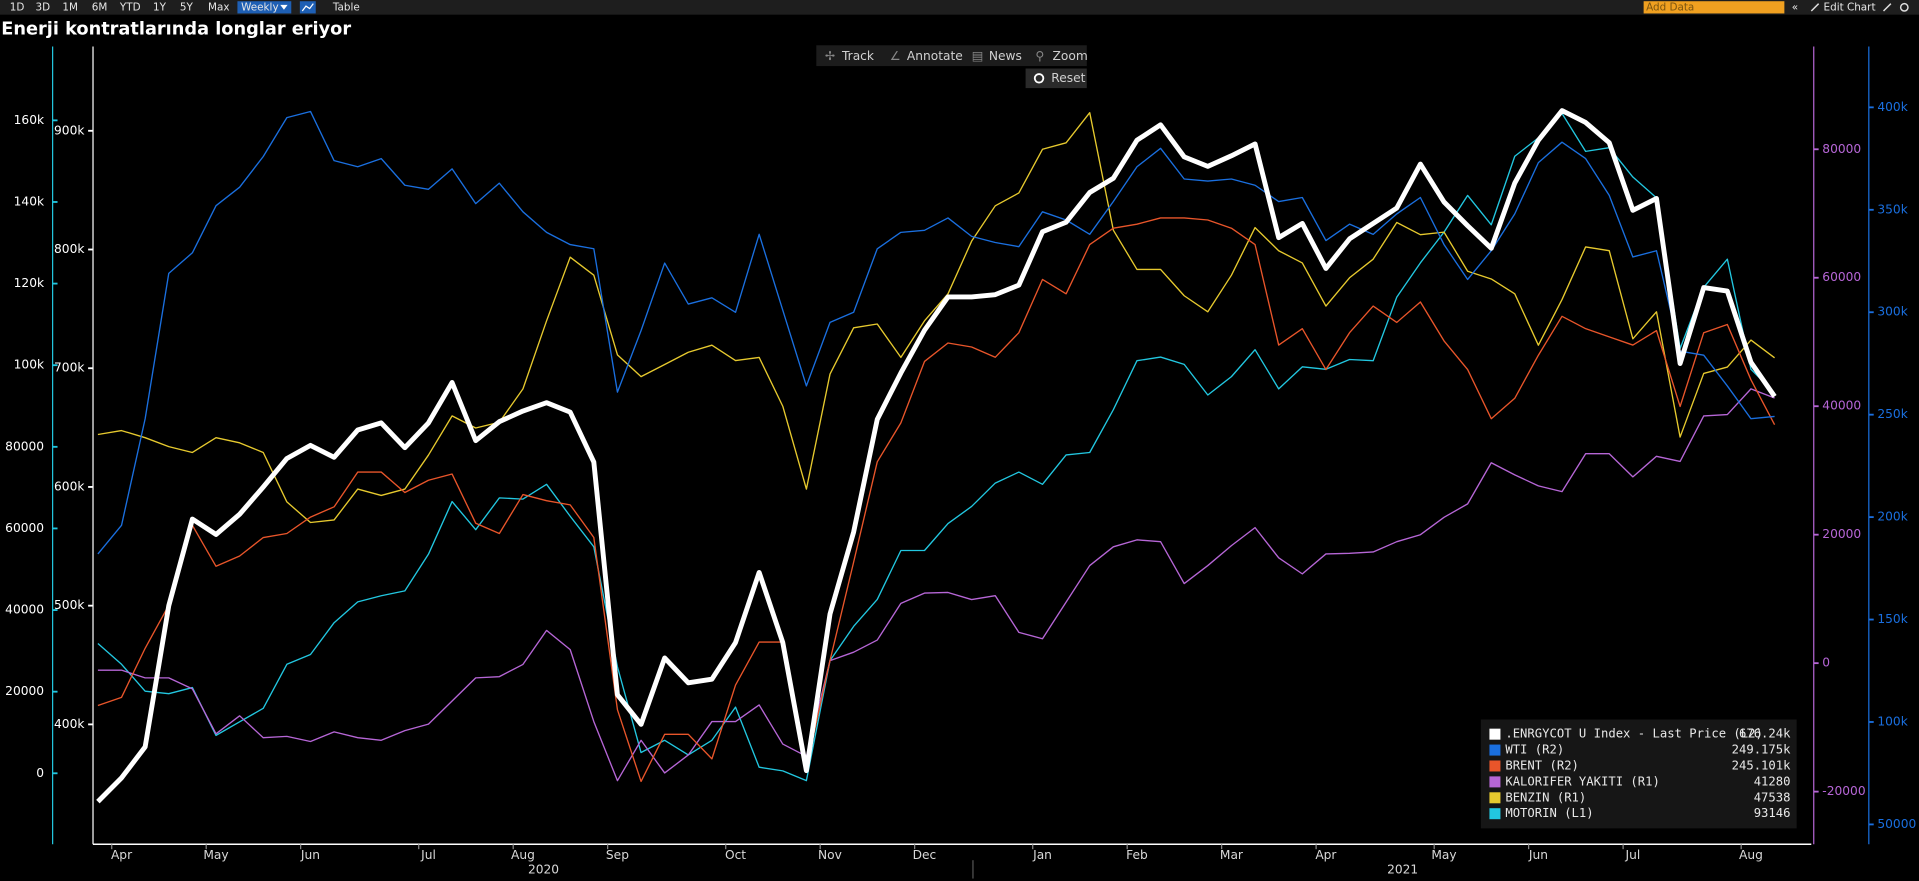 This screenshot has width=1919, height=881. Describe the element at coordinates (1542, 765) in the screenshot. I see `legend-label: BRENT (R2)` at that location.